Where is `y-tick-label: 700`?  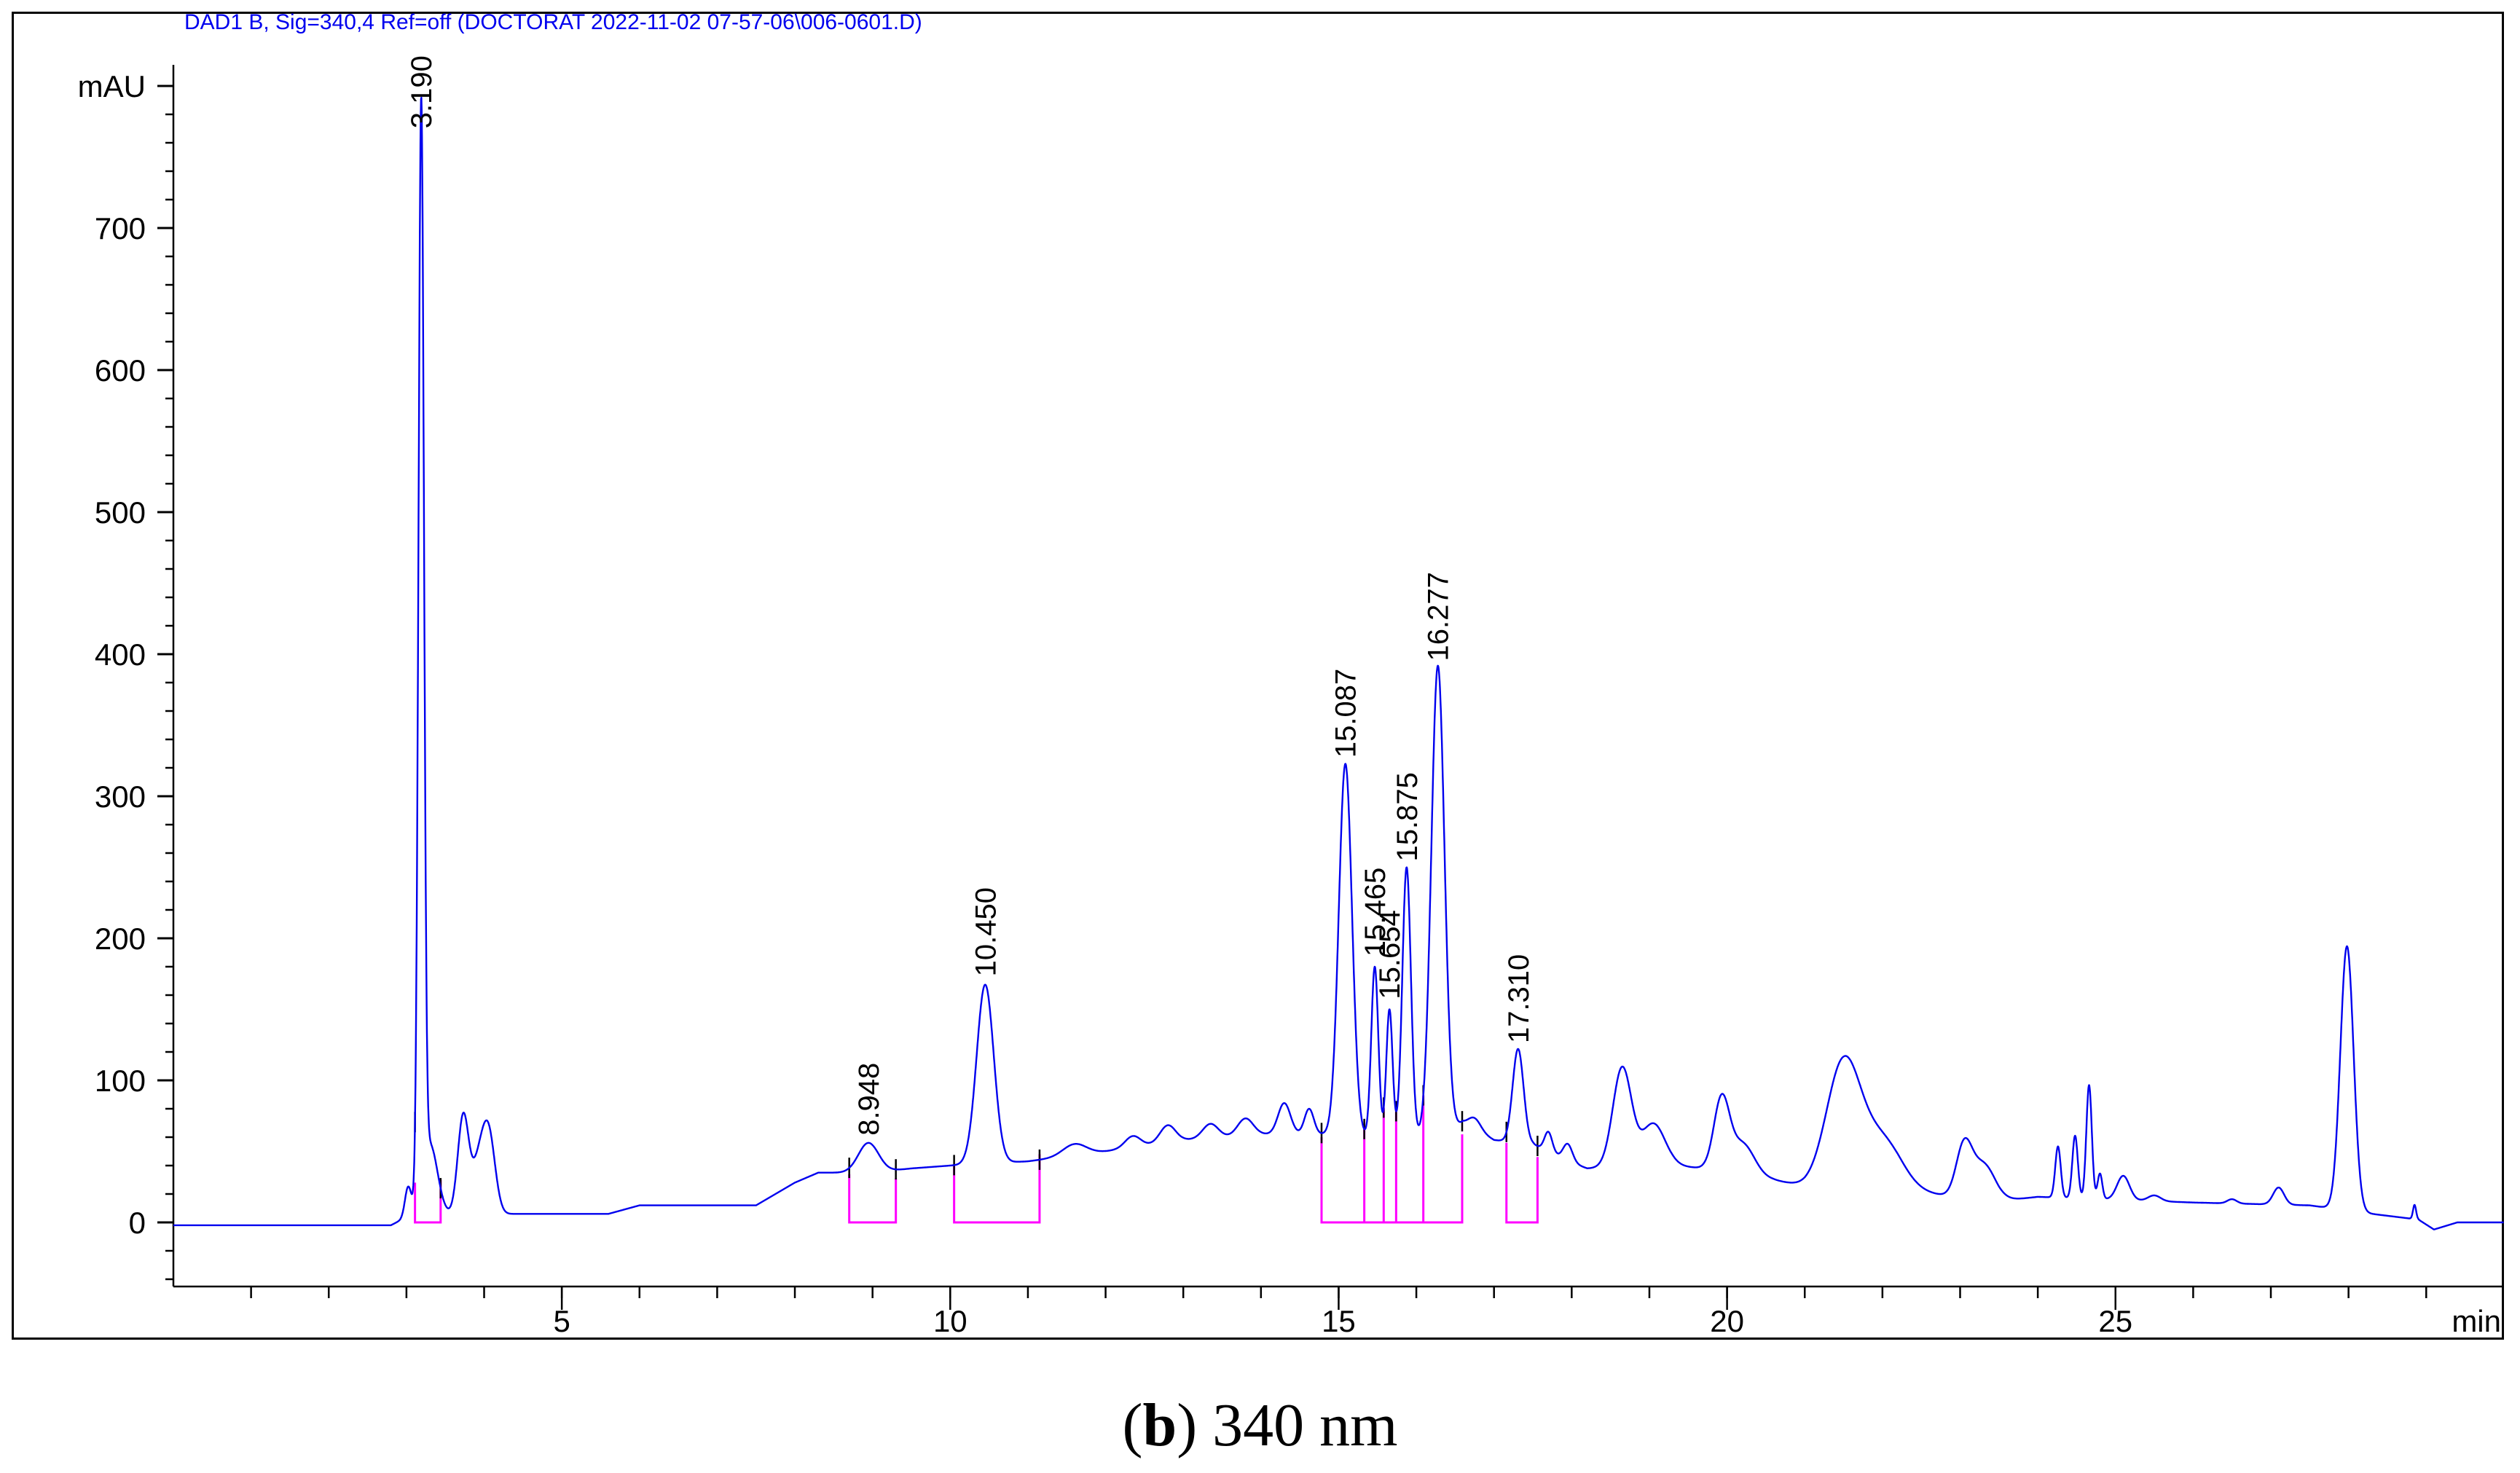
y-tick-label: 700 is located at coordinates (120, 228).